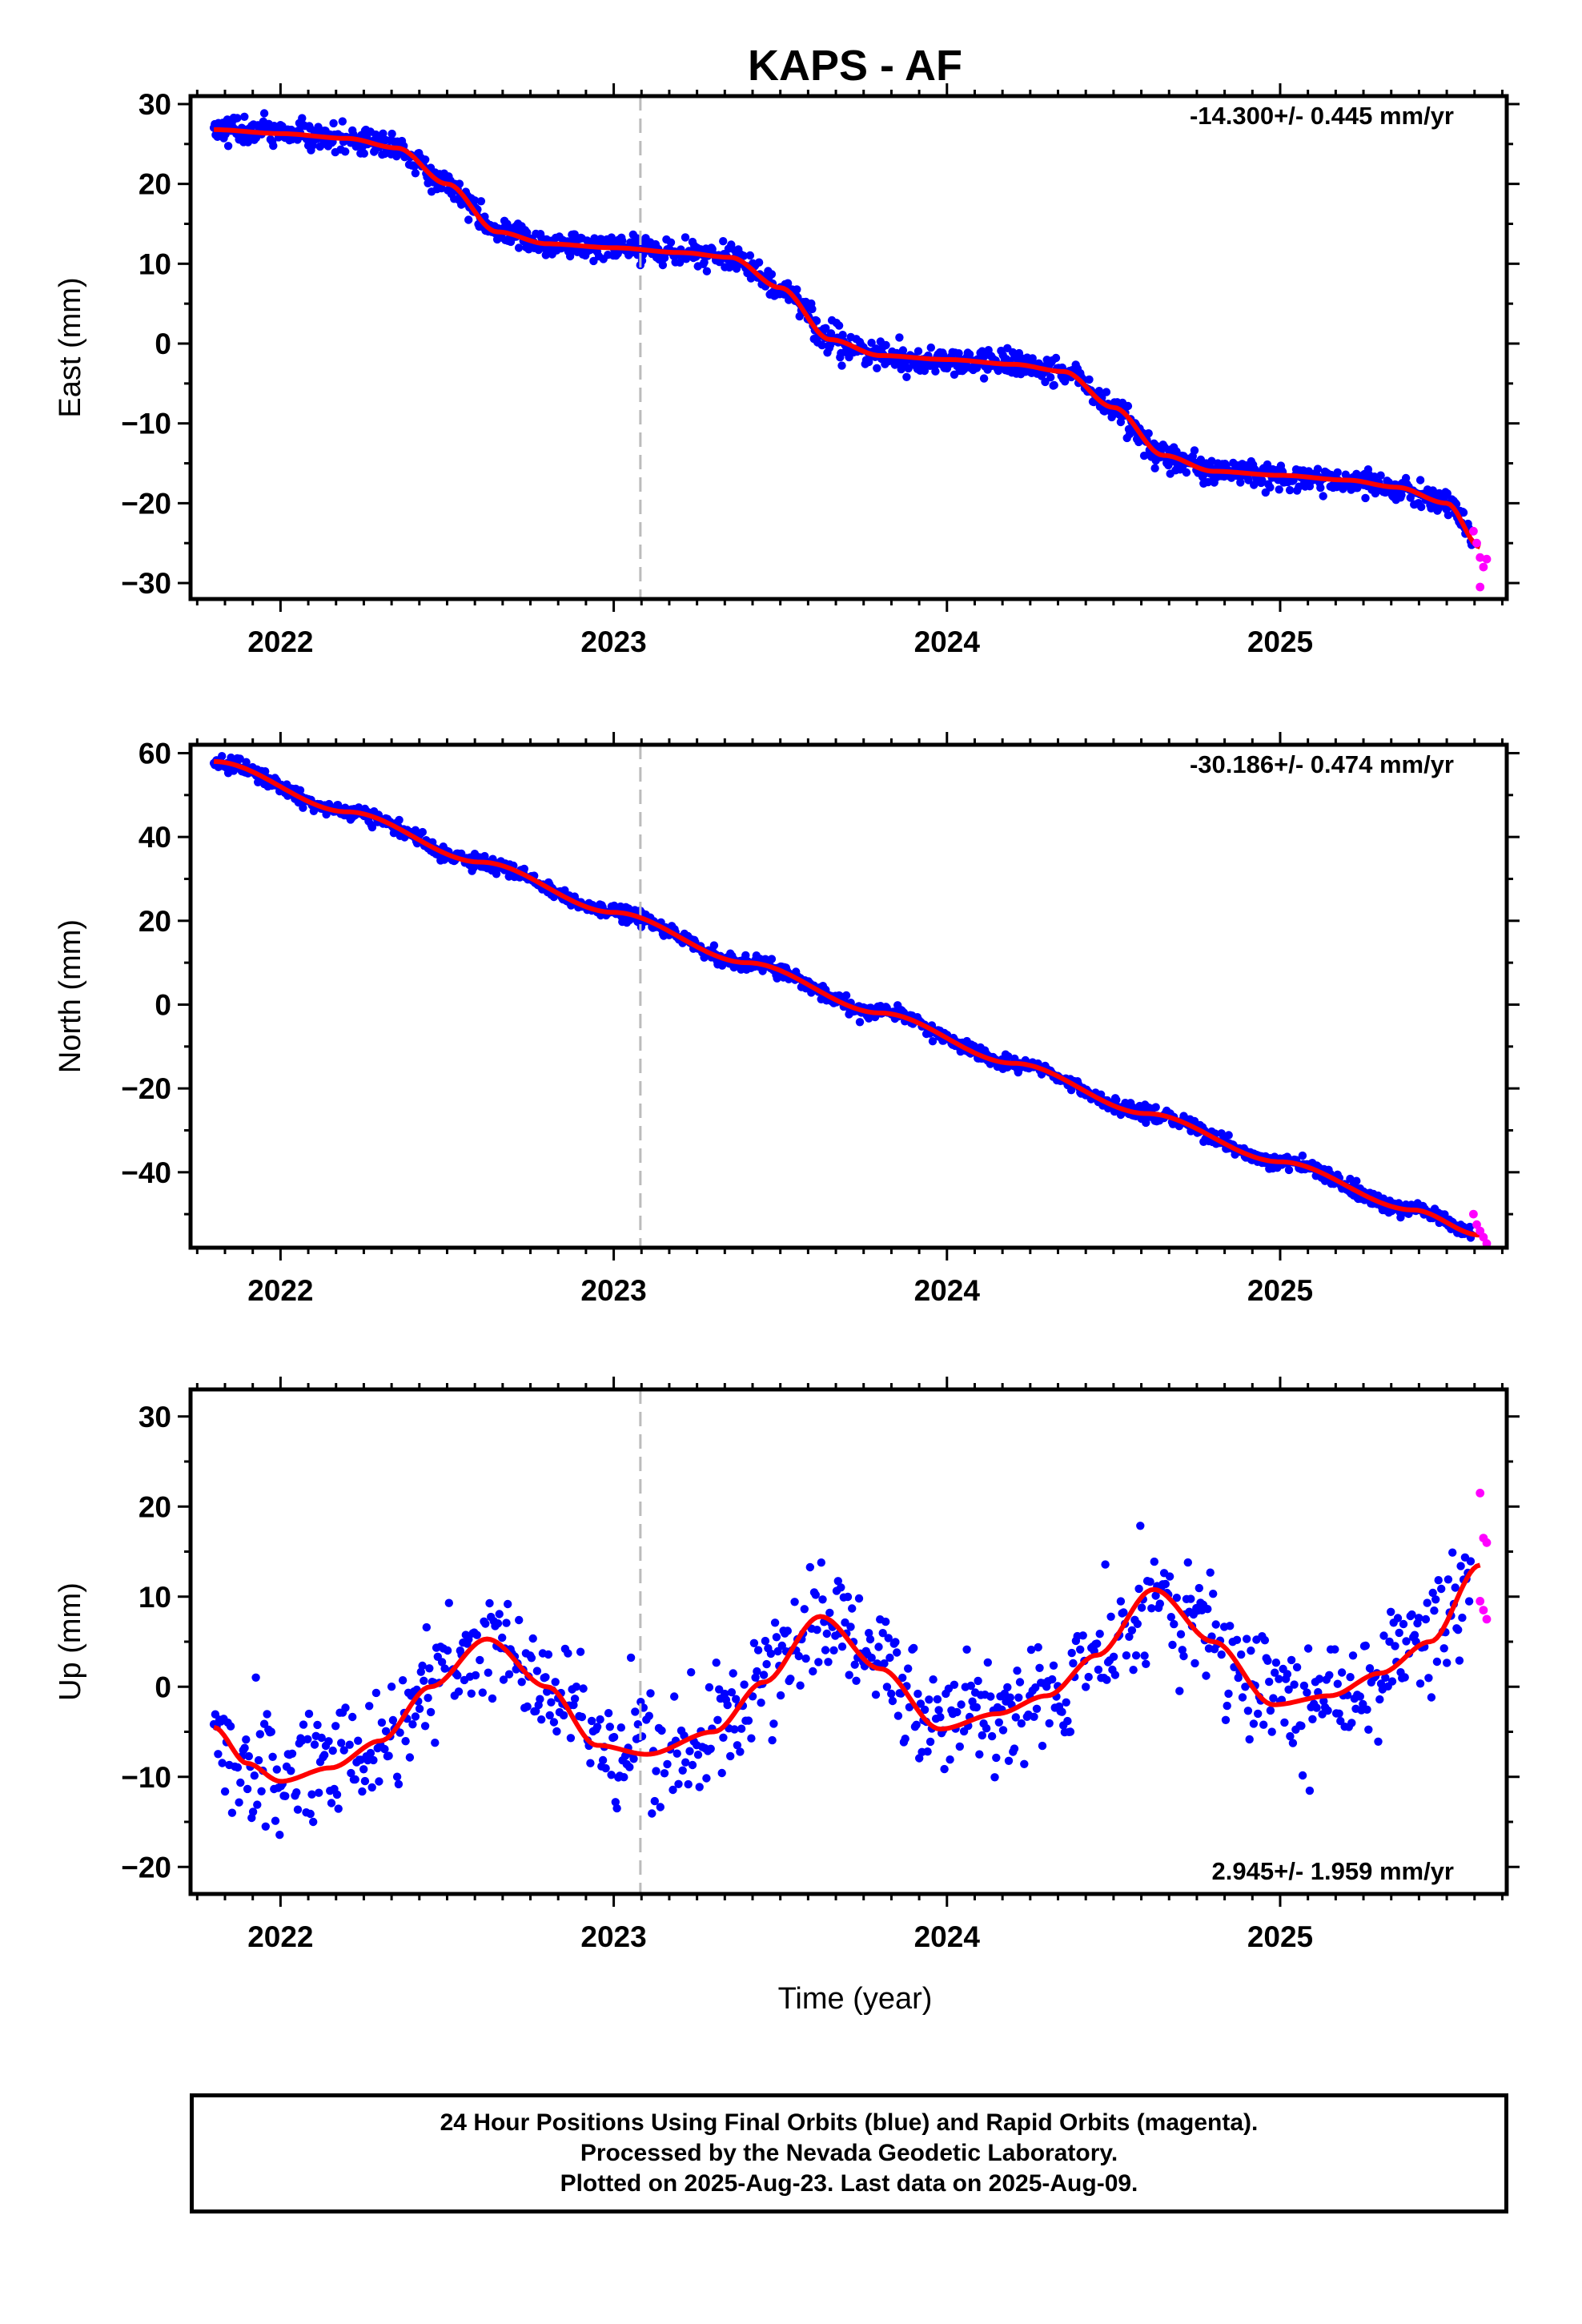 The image size is (1582, 2324). I want to click on final-orbit-points-up, so click(843, 1681).